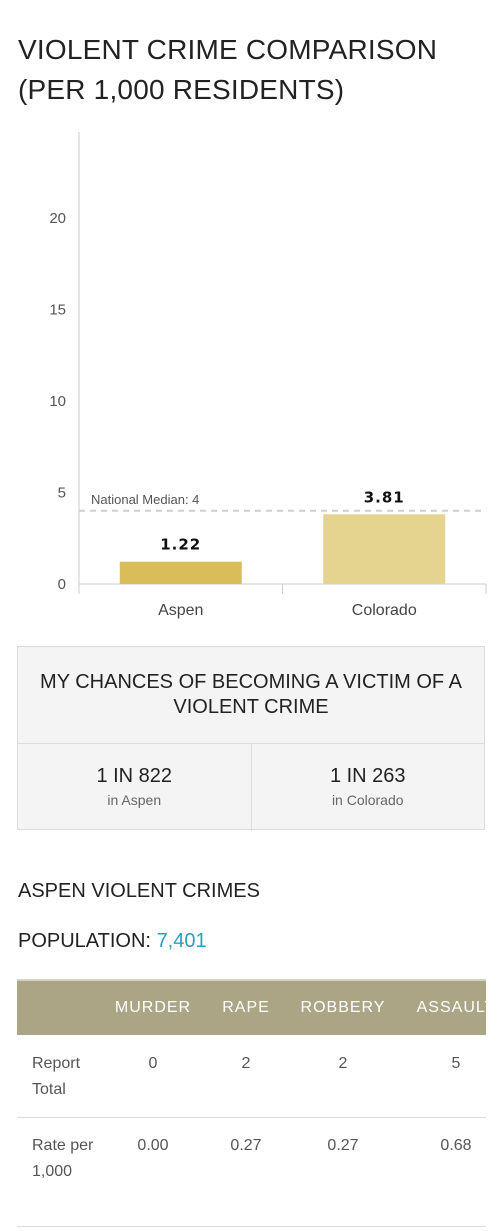 This screenshot has height=1231, width=504. Describe the element at coordinates (384, 497) in the screenshot. I see `data-label: 3.81` at that location.